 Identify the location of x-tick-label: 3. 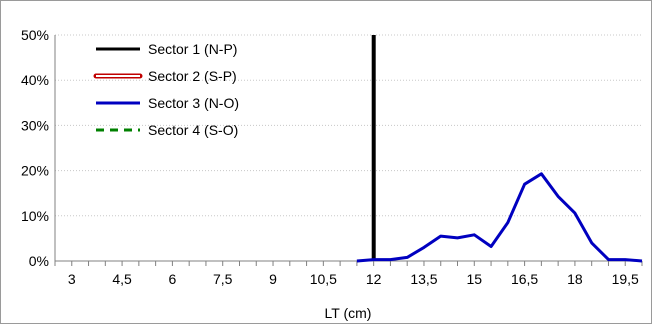
(72, 279).